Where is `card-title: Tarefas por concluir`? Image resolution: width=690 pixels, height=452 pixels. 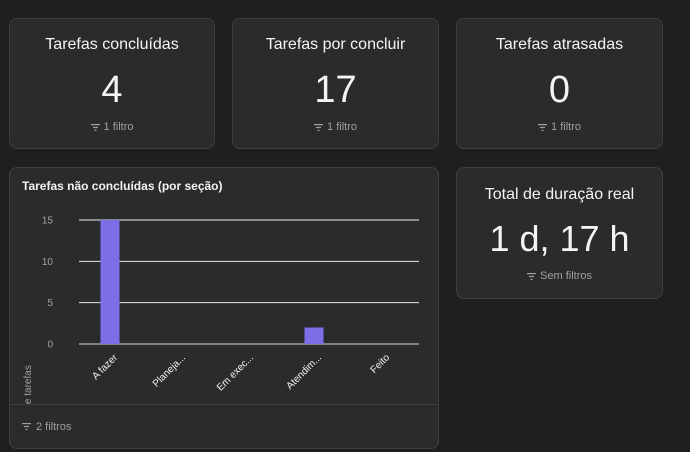
card-title: Tarefas por concluir is located at coordinates (335, 44).